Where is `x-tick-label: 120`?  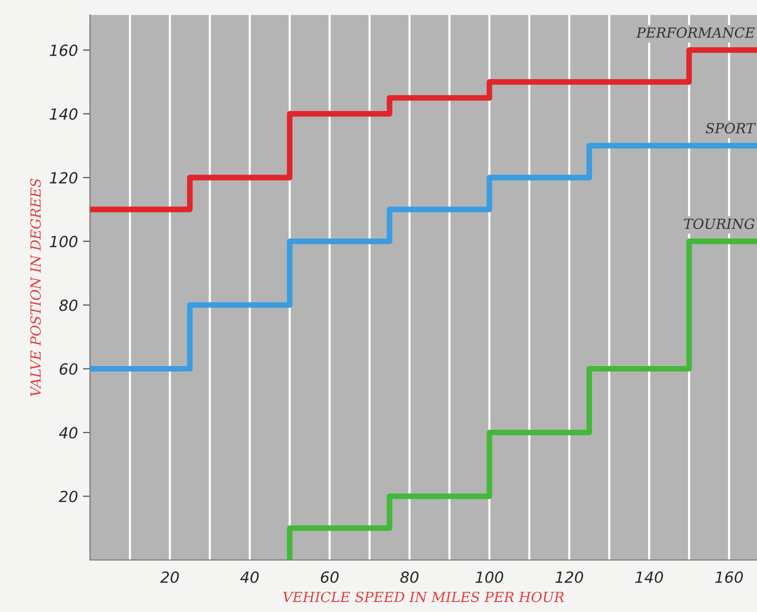 x-tick-label: 120 is located at coordinates (569, 577).